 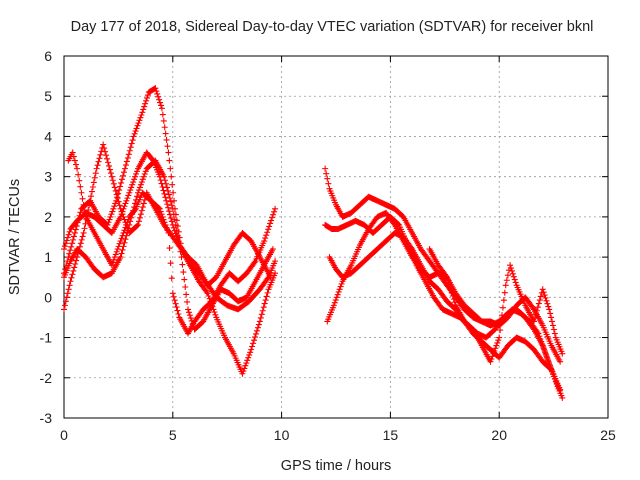 What do you see at coordinates (391, 435) in the screenshot?
I see `x-tick-label: 15` at bounding box center [391, 435].